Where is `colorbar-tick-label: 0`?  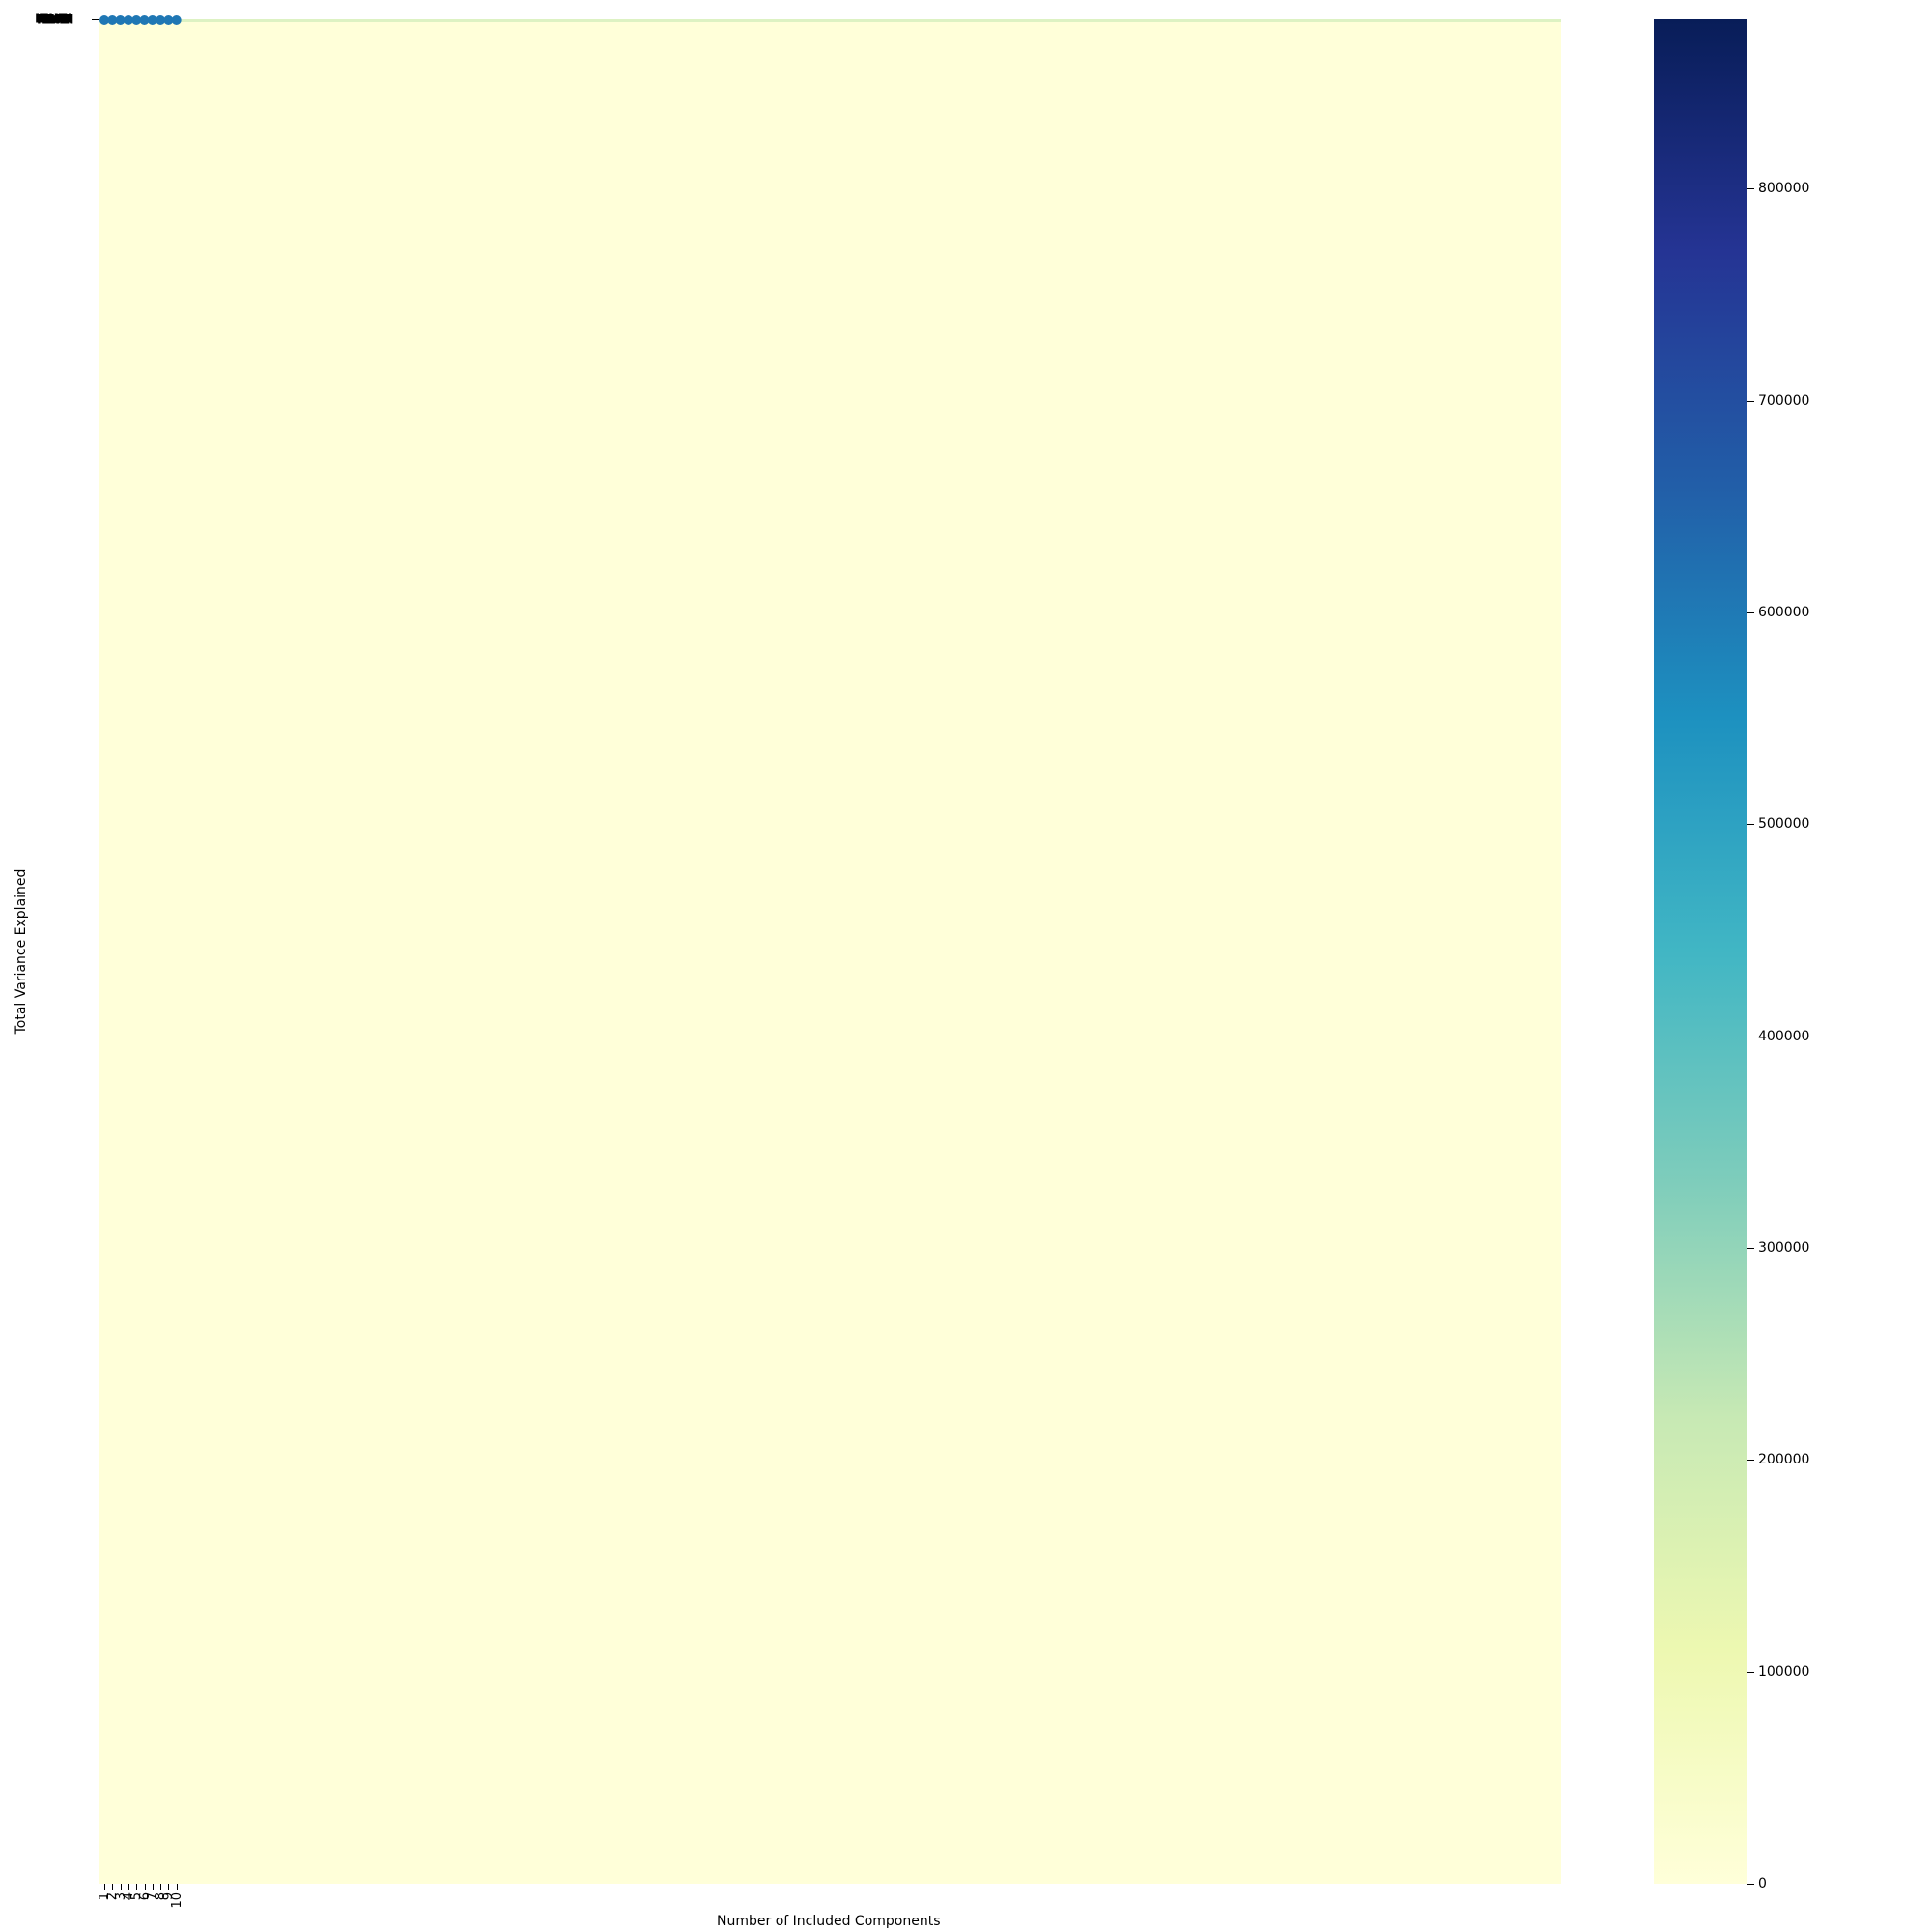
colorbar-tick-label: 0 is located at coordinates (1762, 1883).